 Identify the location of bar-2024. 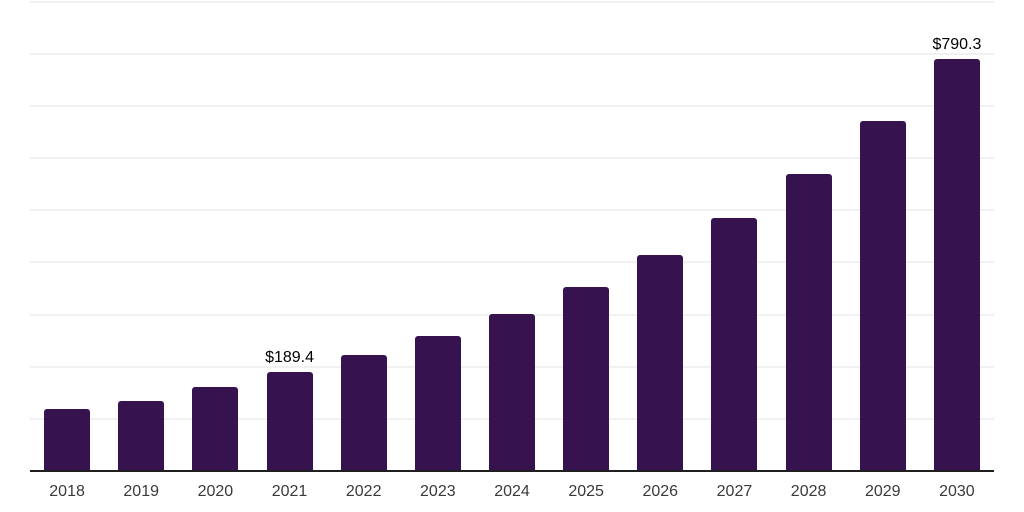
(512, 392).